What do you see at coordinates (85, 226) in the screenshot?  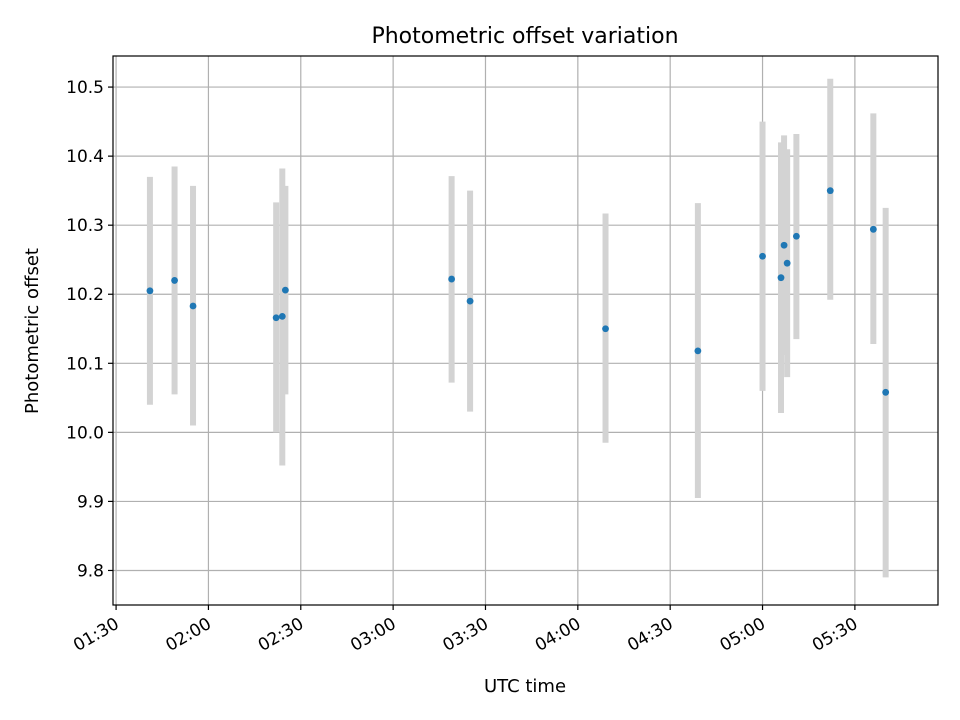 I see `y-tick-label: 10.3` at bounding box center [85, 226].